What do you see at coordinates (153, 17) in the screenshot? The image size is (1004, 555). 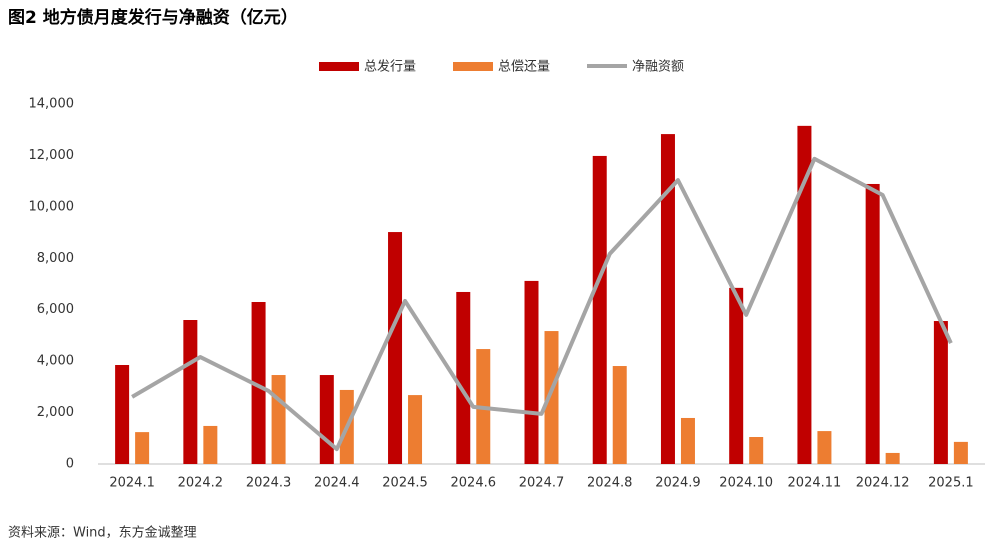 I see `chart-title: 图2 地方债月度发行与净融资（亿元）` at bounding box center [153, 17].